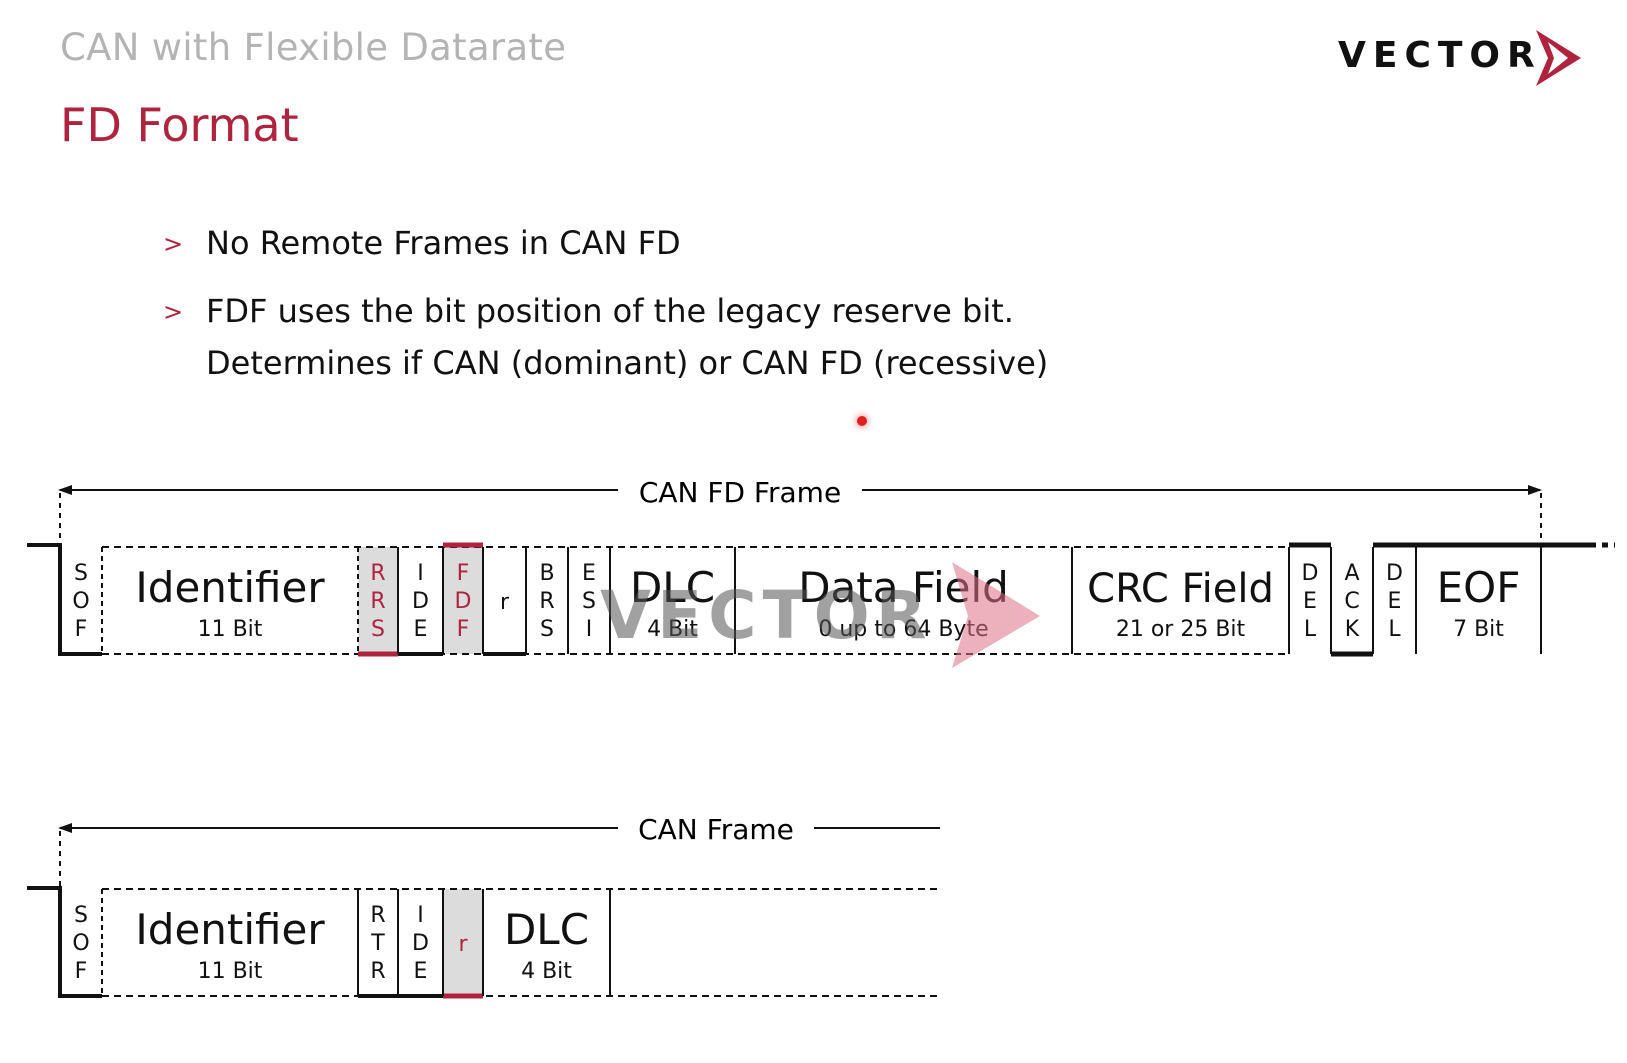  I want to click on fd-ack_del-letter: L, so click(1394, 629).